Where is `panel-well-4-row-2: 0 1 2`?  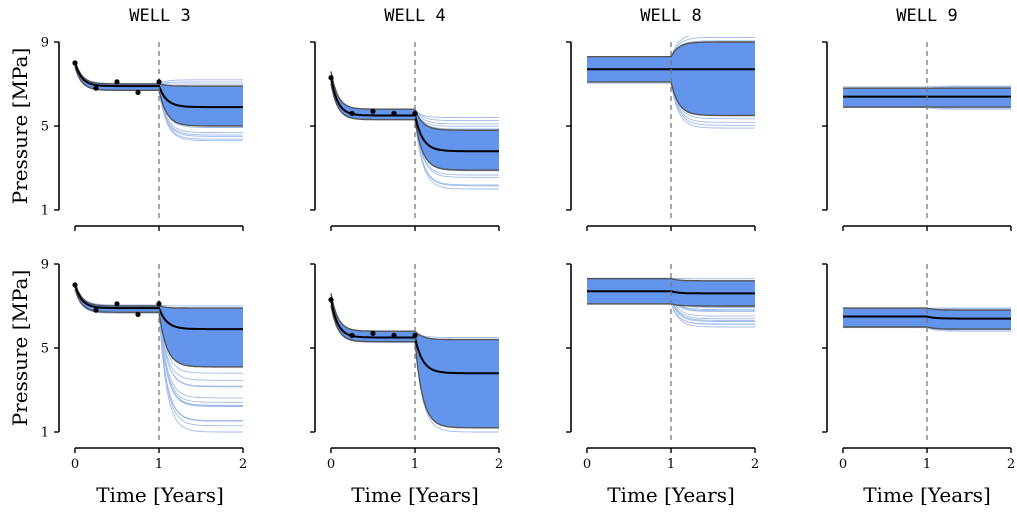
panel-well-4-row-2: 0 1 2 is located at coordinates (406, 367).